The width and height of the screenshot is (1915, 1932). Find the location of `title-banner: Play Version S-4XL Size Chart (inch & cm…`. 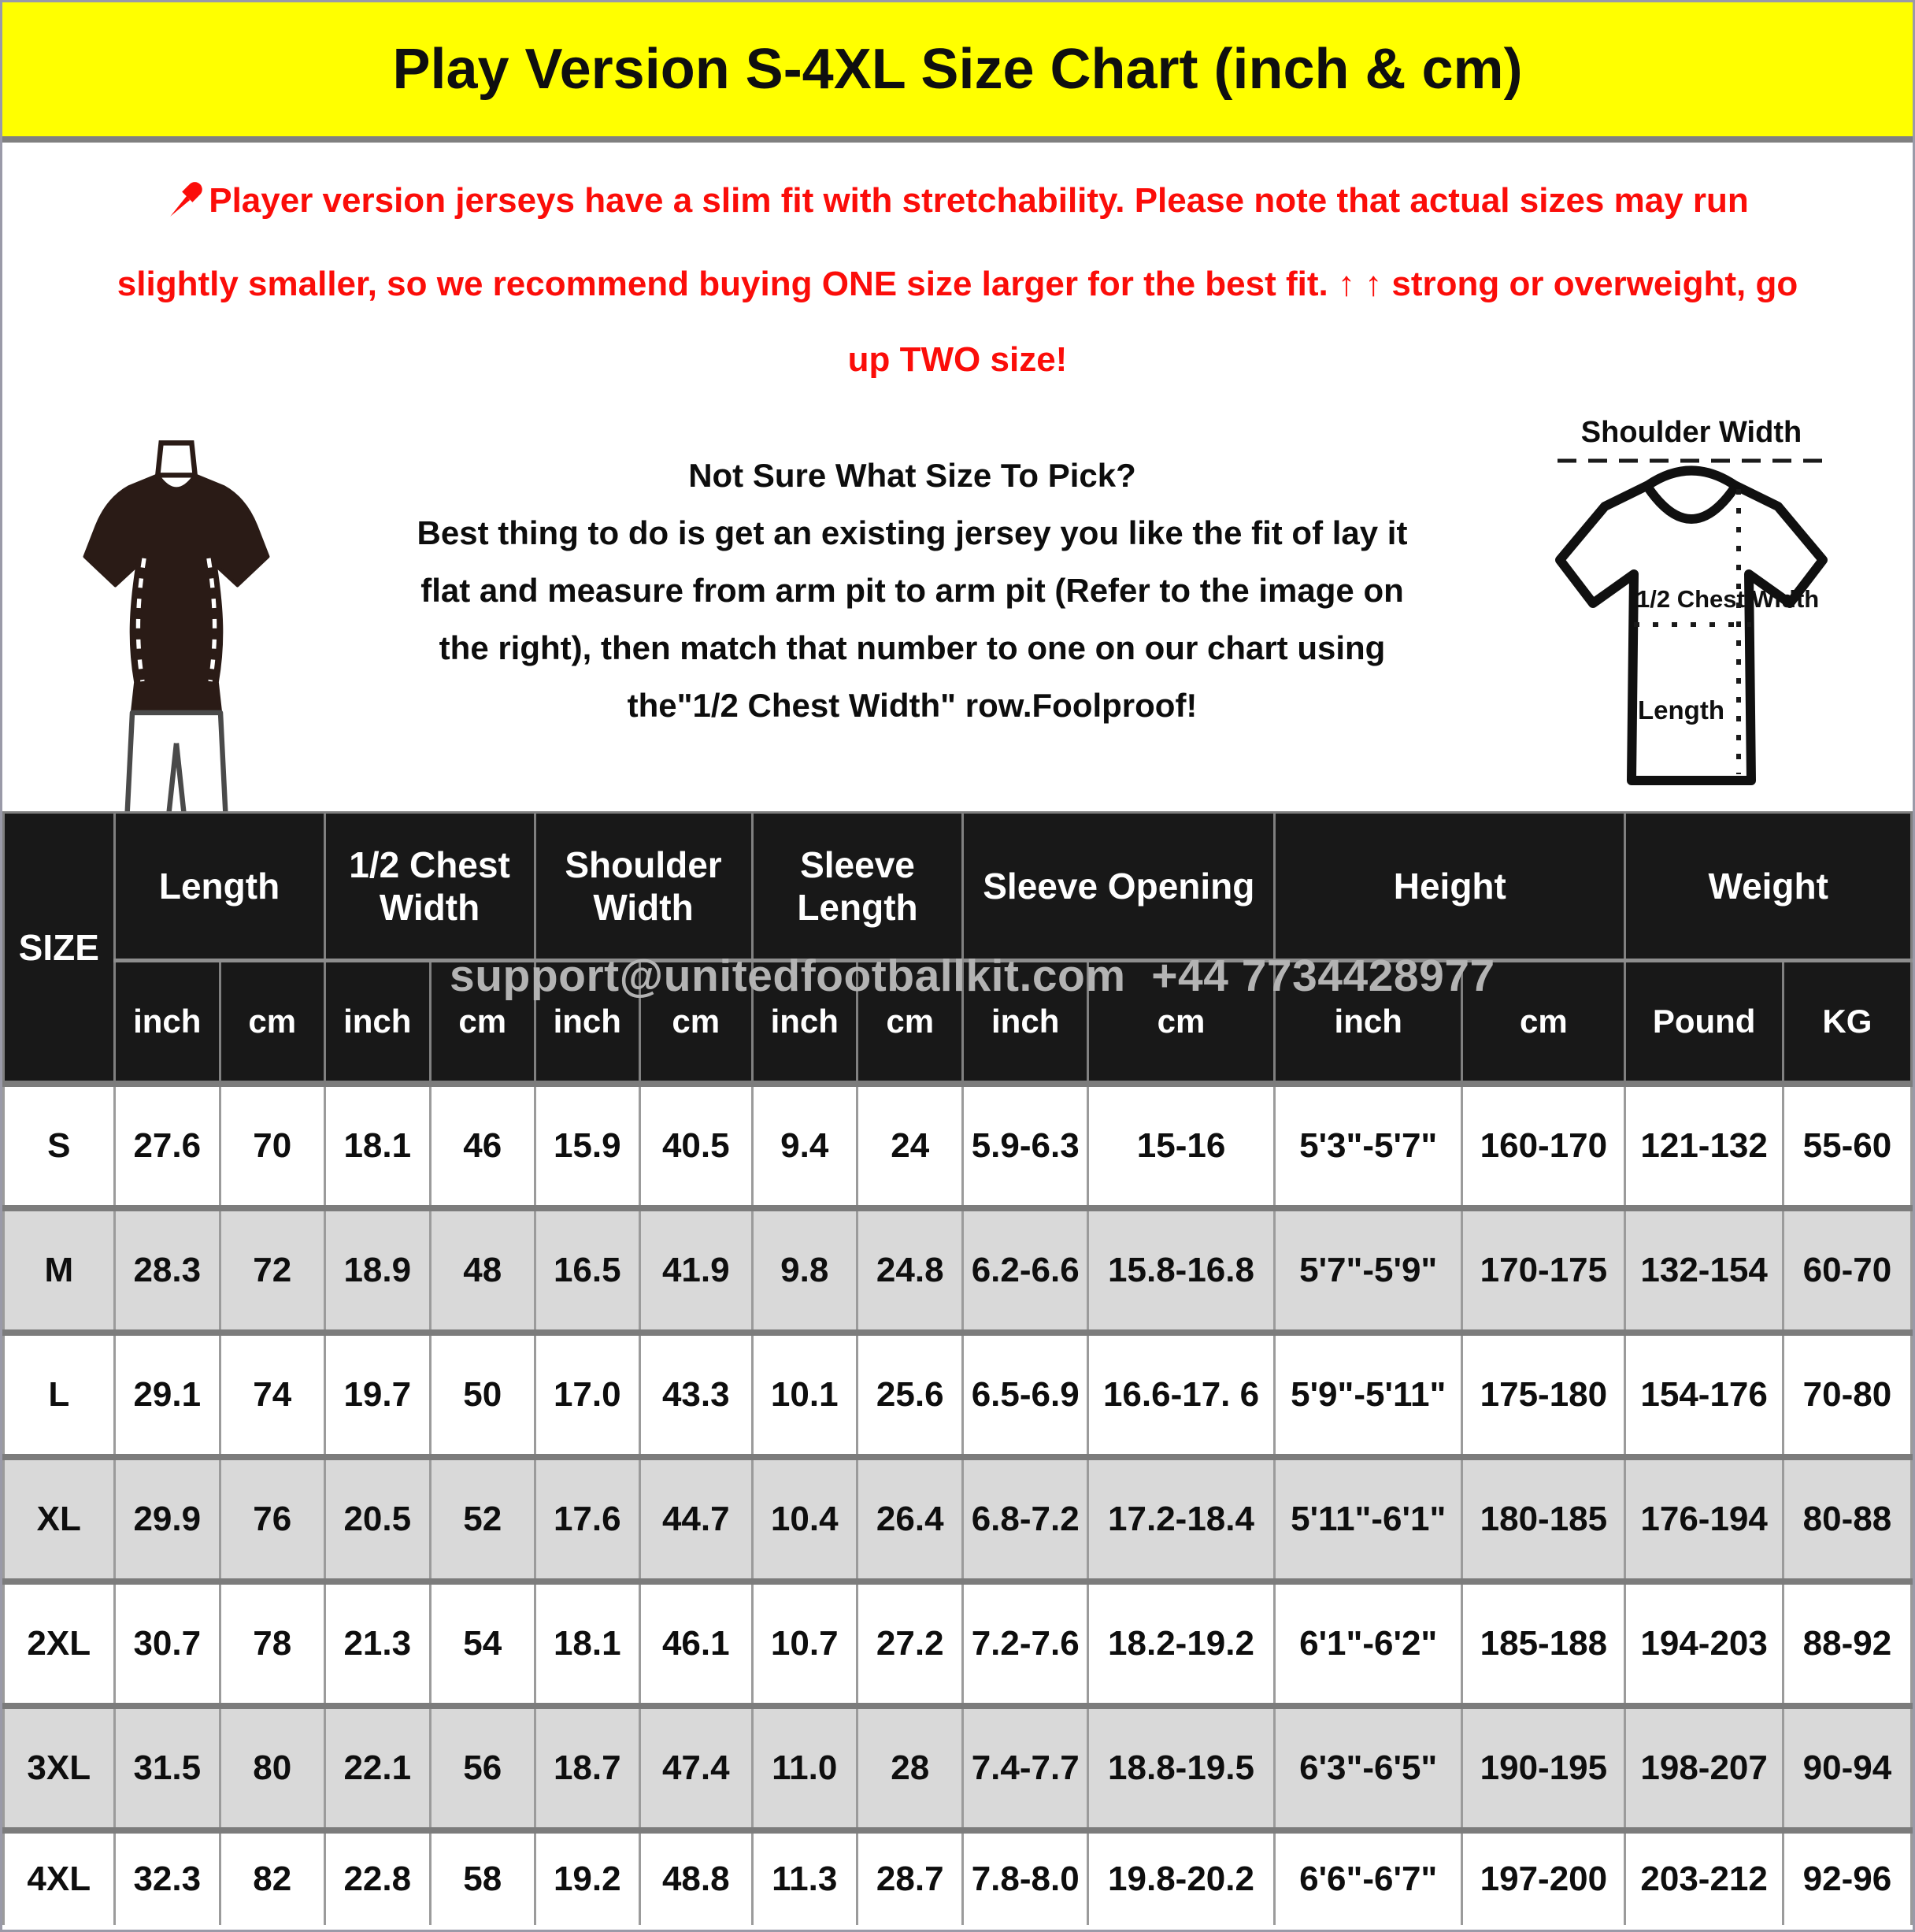

title-banner: Play Version S-4XL Size Chart (inch & cm… is located at coordinates (957, 72).